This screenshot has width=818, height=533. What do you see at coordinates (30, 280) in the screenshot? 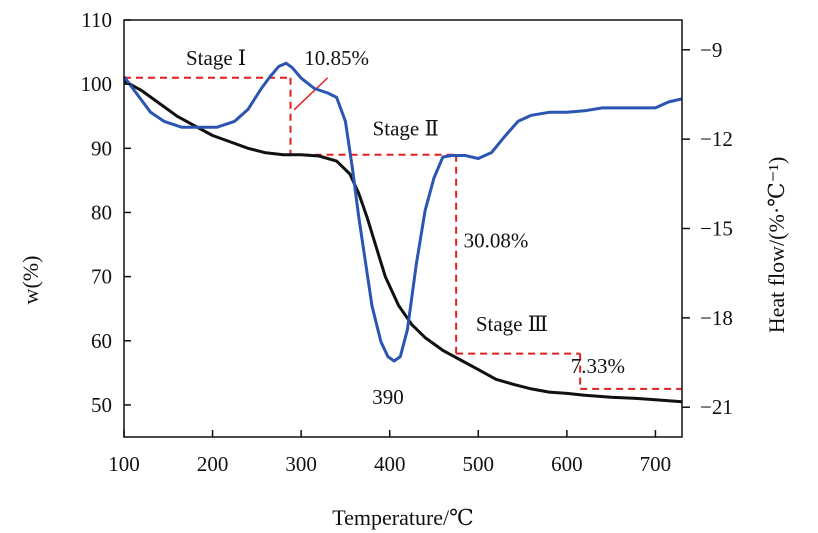
I see `y-left-axis-title: w(%)` at bounding box center [30, 280].